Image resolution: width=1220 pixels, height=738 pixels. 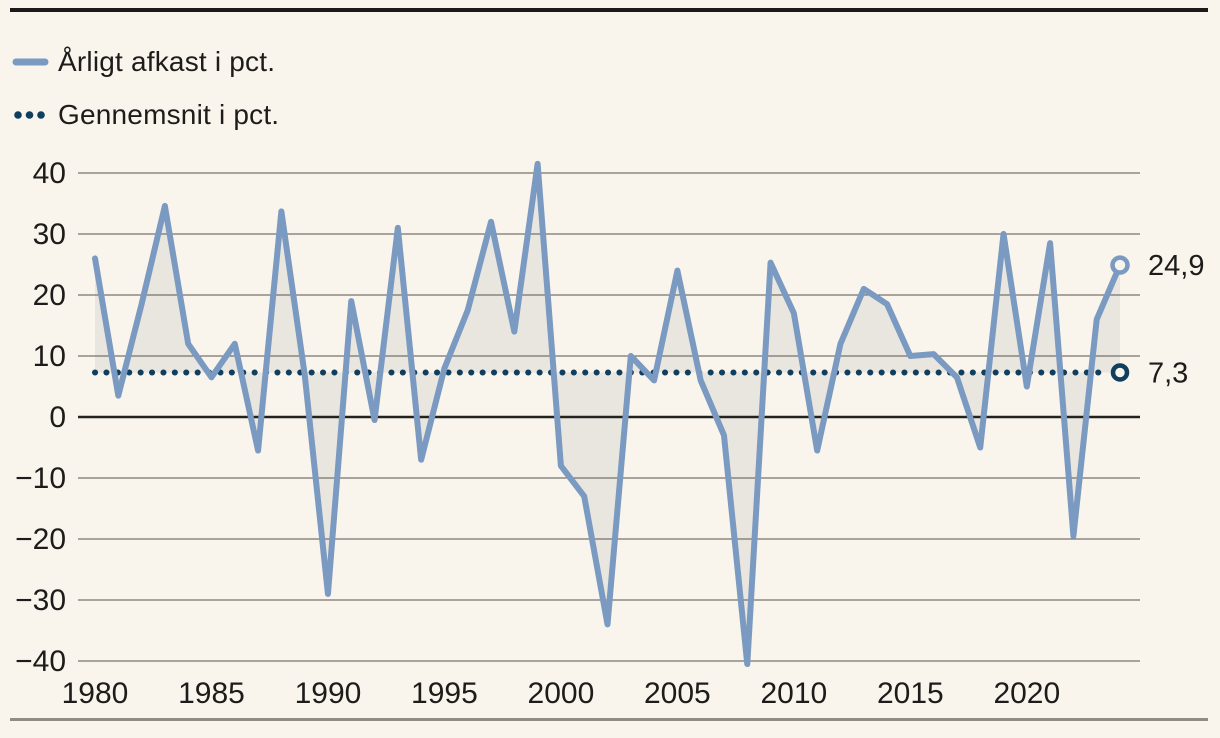 I want to click on y-axis-tick-label: −30, so click(x=40, y=600).